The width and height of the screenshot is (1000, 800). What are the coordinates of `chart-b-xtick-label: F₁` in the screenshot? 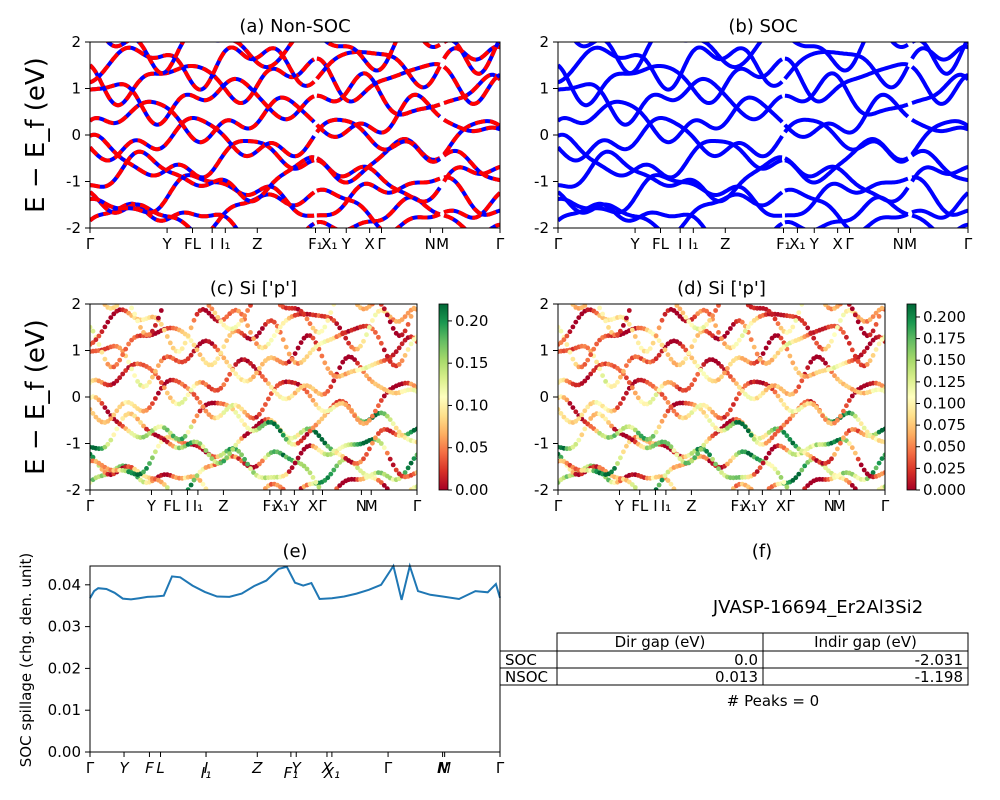 It's located at (783, 244).